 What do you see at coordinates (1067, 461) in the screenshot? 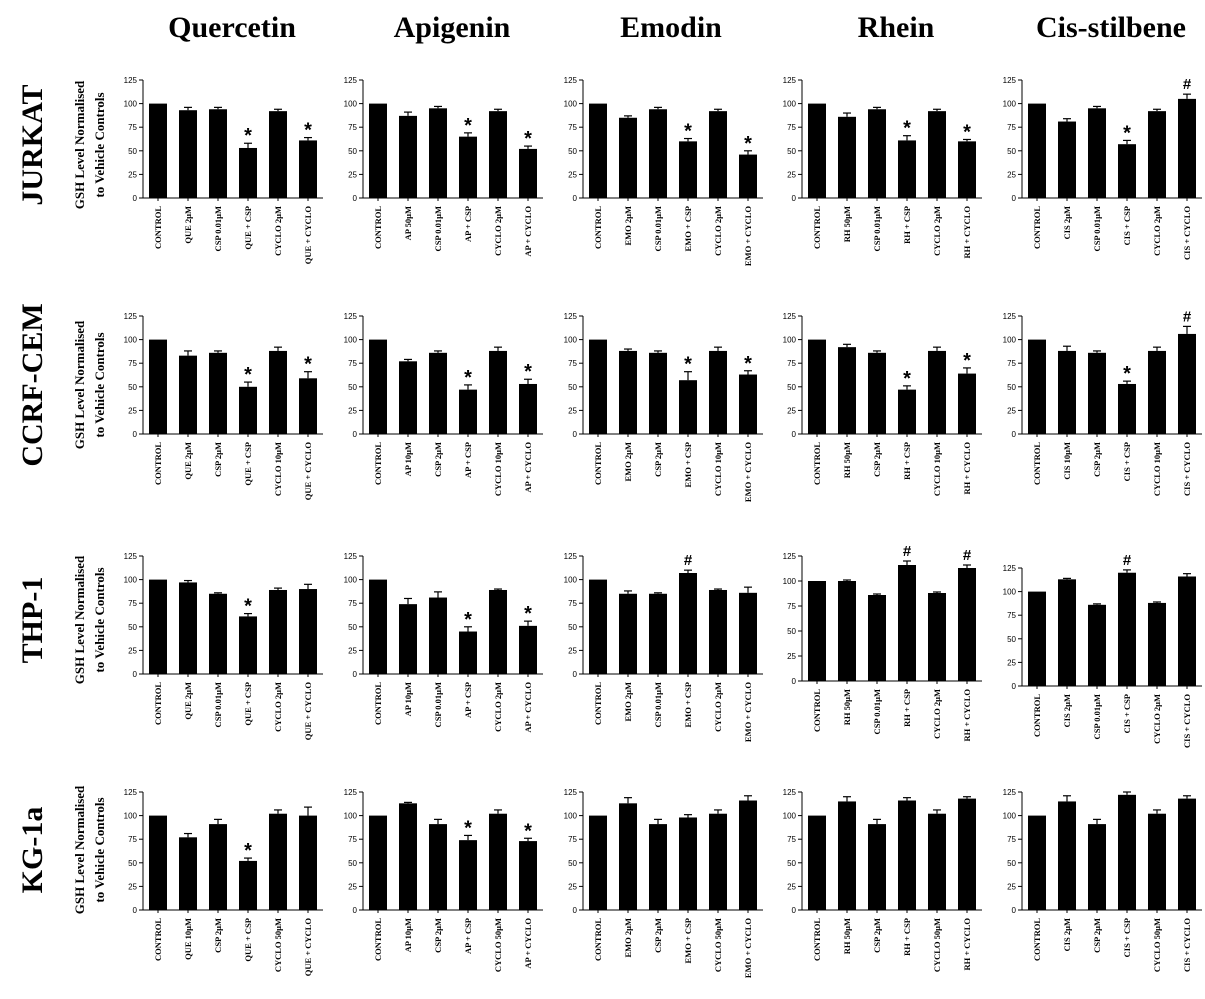
I see `category-label: CIS 10μM` at bounding box center [1067, 461].